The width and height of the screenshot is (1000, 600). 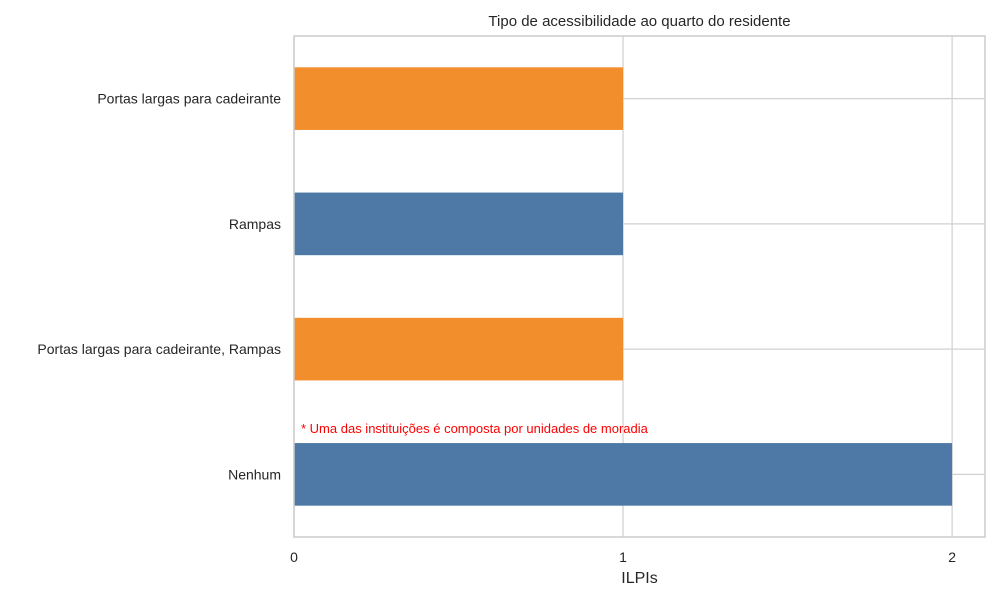 I want to click on y-tick-label: Nenhum, so click(x=254, y=474).